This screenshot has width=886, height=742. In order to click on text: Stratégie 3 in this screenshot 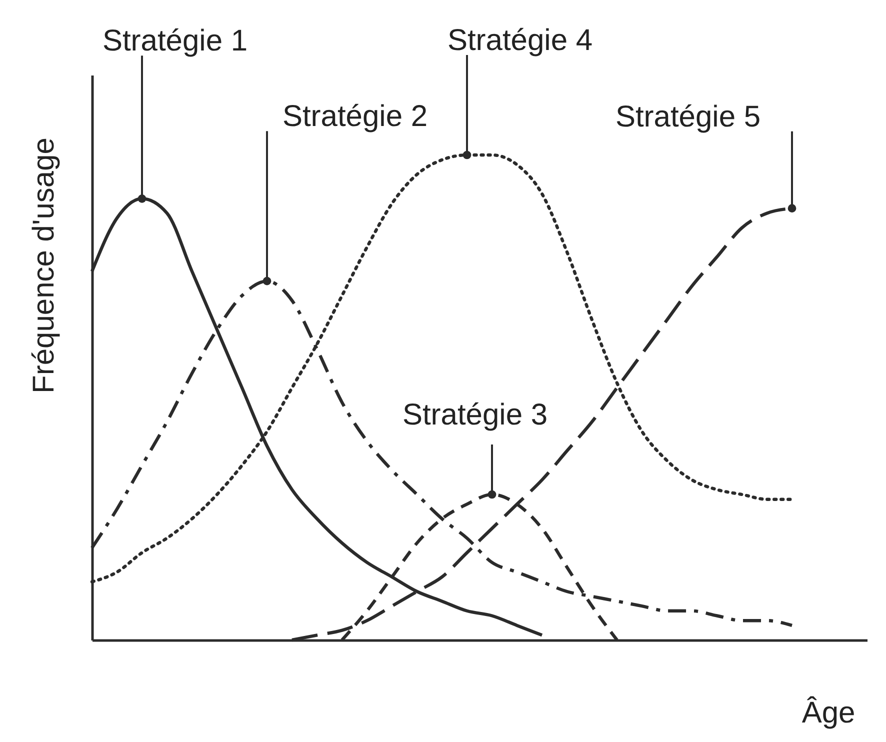, I will do `click(475, 415)`.